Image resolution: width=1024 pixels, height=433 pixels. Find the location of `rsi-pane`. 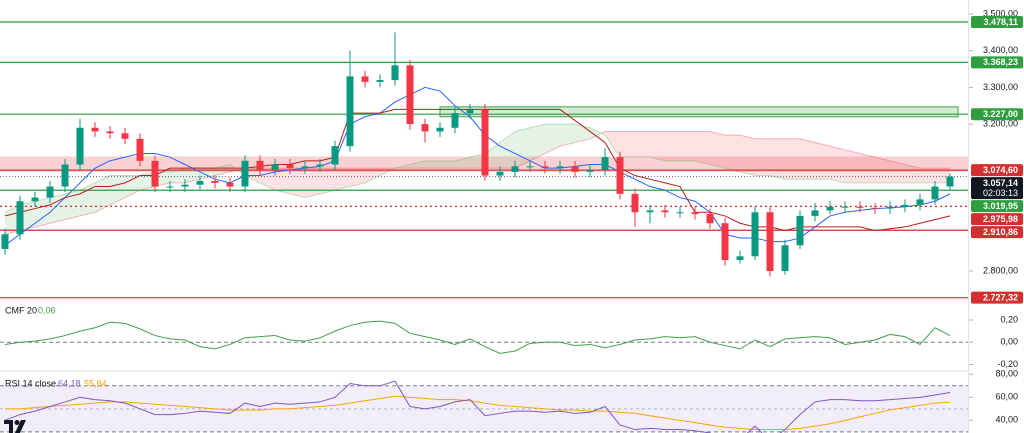

rsi-pane is located at coordinates (484, 406).